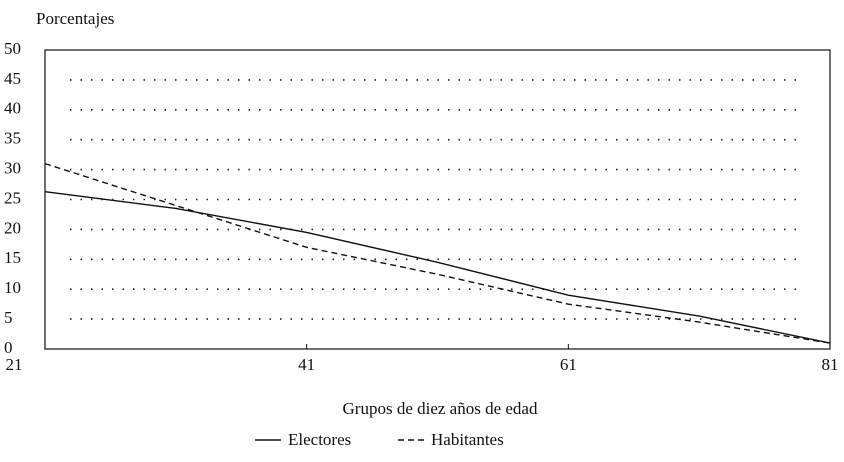  I want to click on y-tick-label: 35, so click(12, 138).